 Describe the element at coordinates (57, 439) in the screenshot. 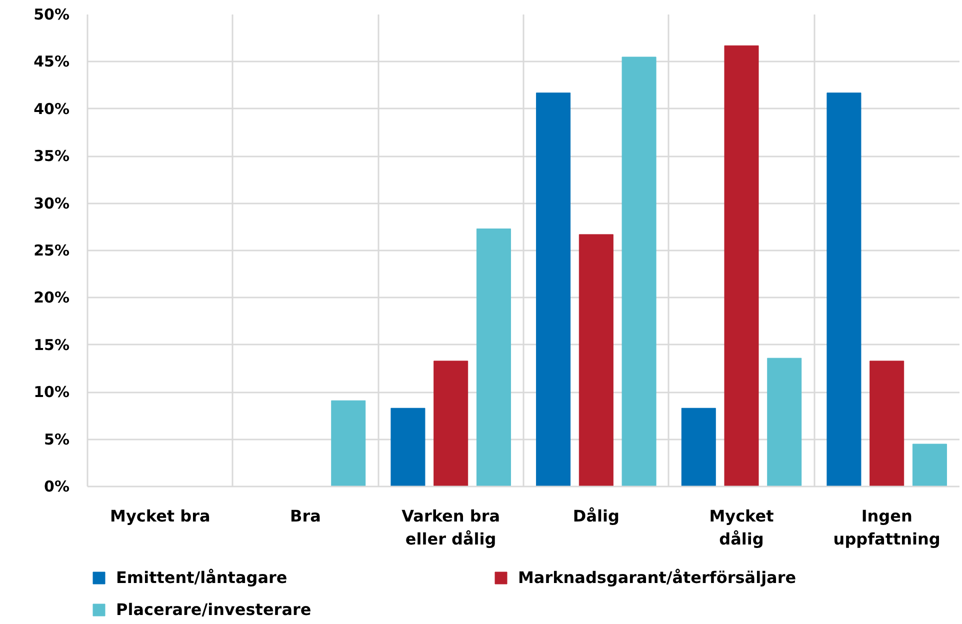

I see `y-tick-label: 5%` at that location.